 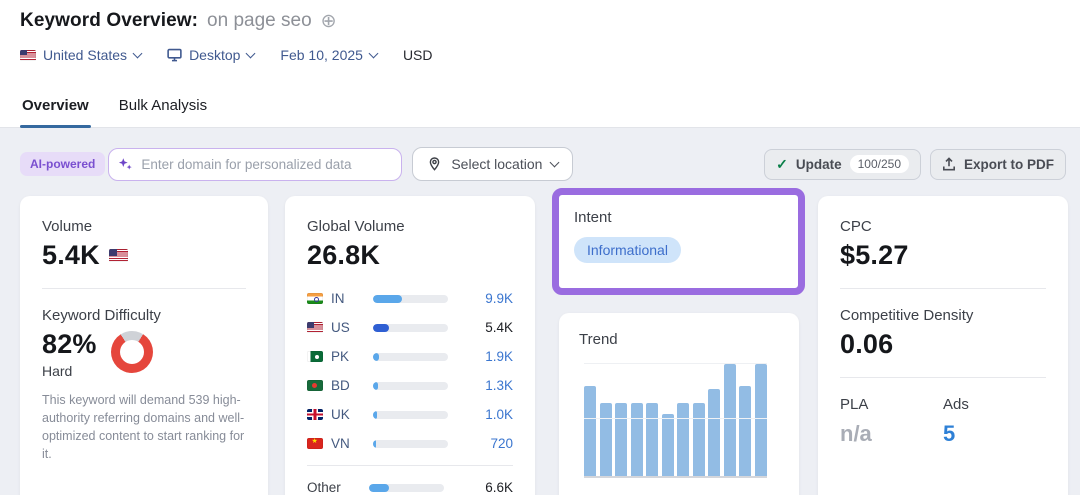 What do you see at coordinates (949, 433) in the screenshot?
I see `ads-value: 5` at bounding box center [949, 433].